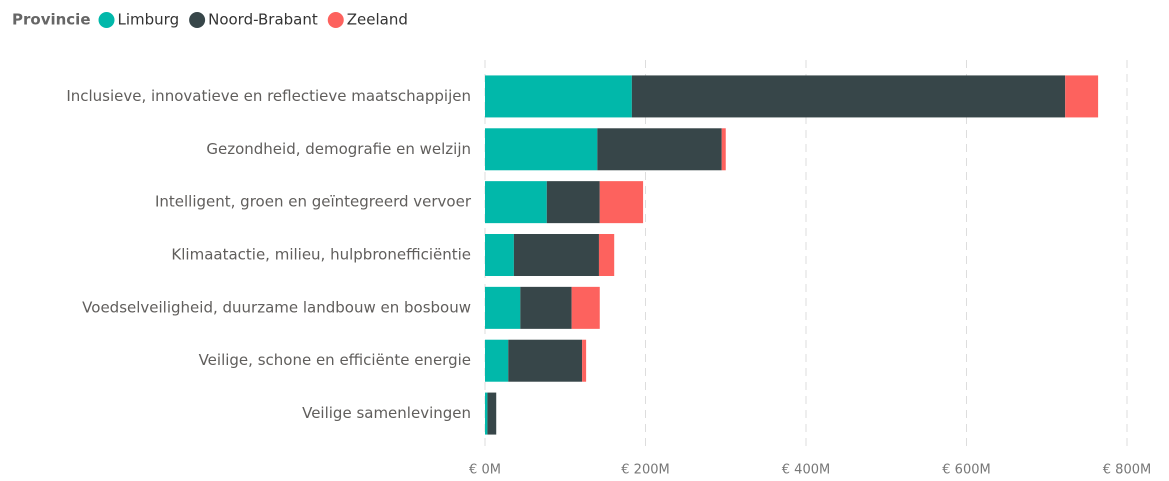 This screenshot has height=481, width=1169. What do you see at coordinates (263, 20) in the screenshot?
I see `legend-label: Noord-Brabant` at bounding box center [263, 20].